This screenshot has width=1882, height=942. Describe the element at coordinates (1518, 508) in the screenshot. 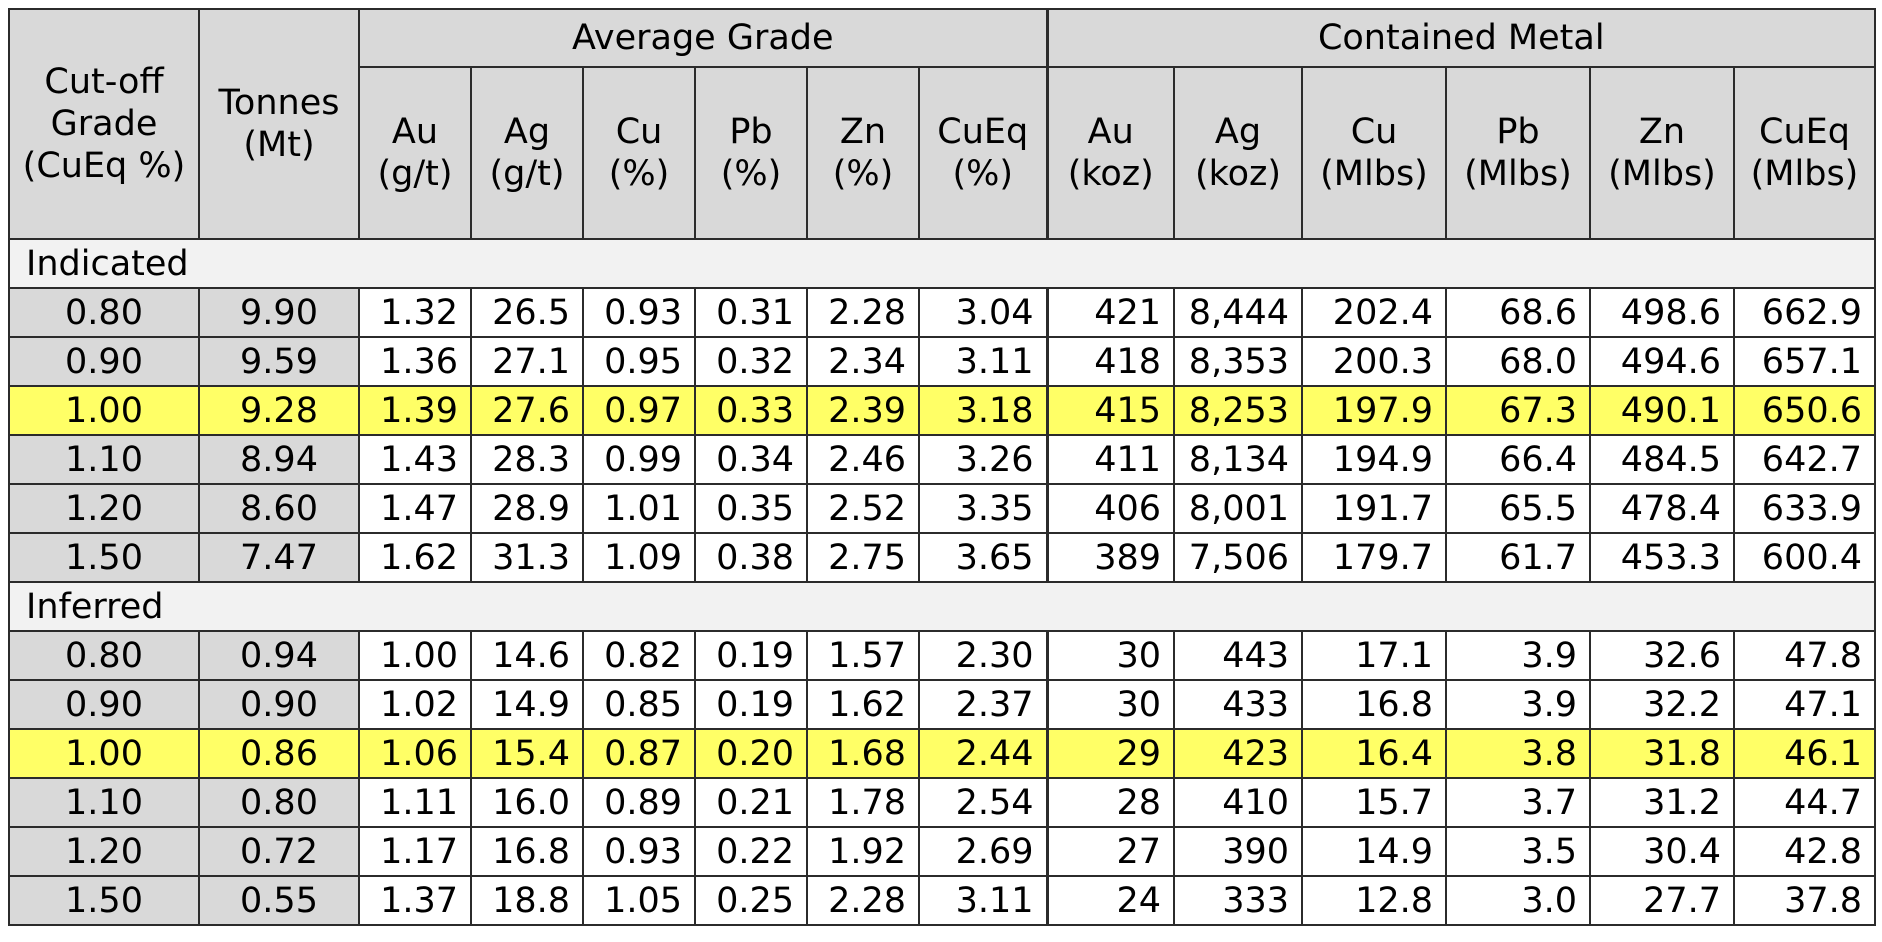

I see `cell-pb-metal: 65.5` at that location.